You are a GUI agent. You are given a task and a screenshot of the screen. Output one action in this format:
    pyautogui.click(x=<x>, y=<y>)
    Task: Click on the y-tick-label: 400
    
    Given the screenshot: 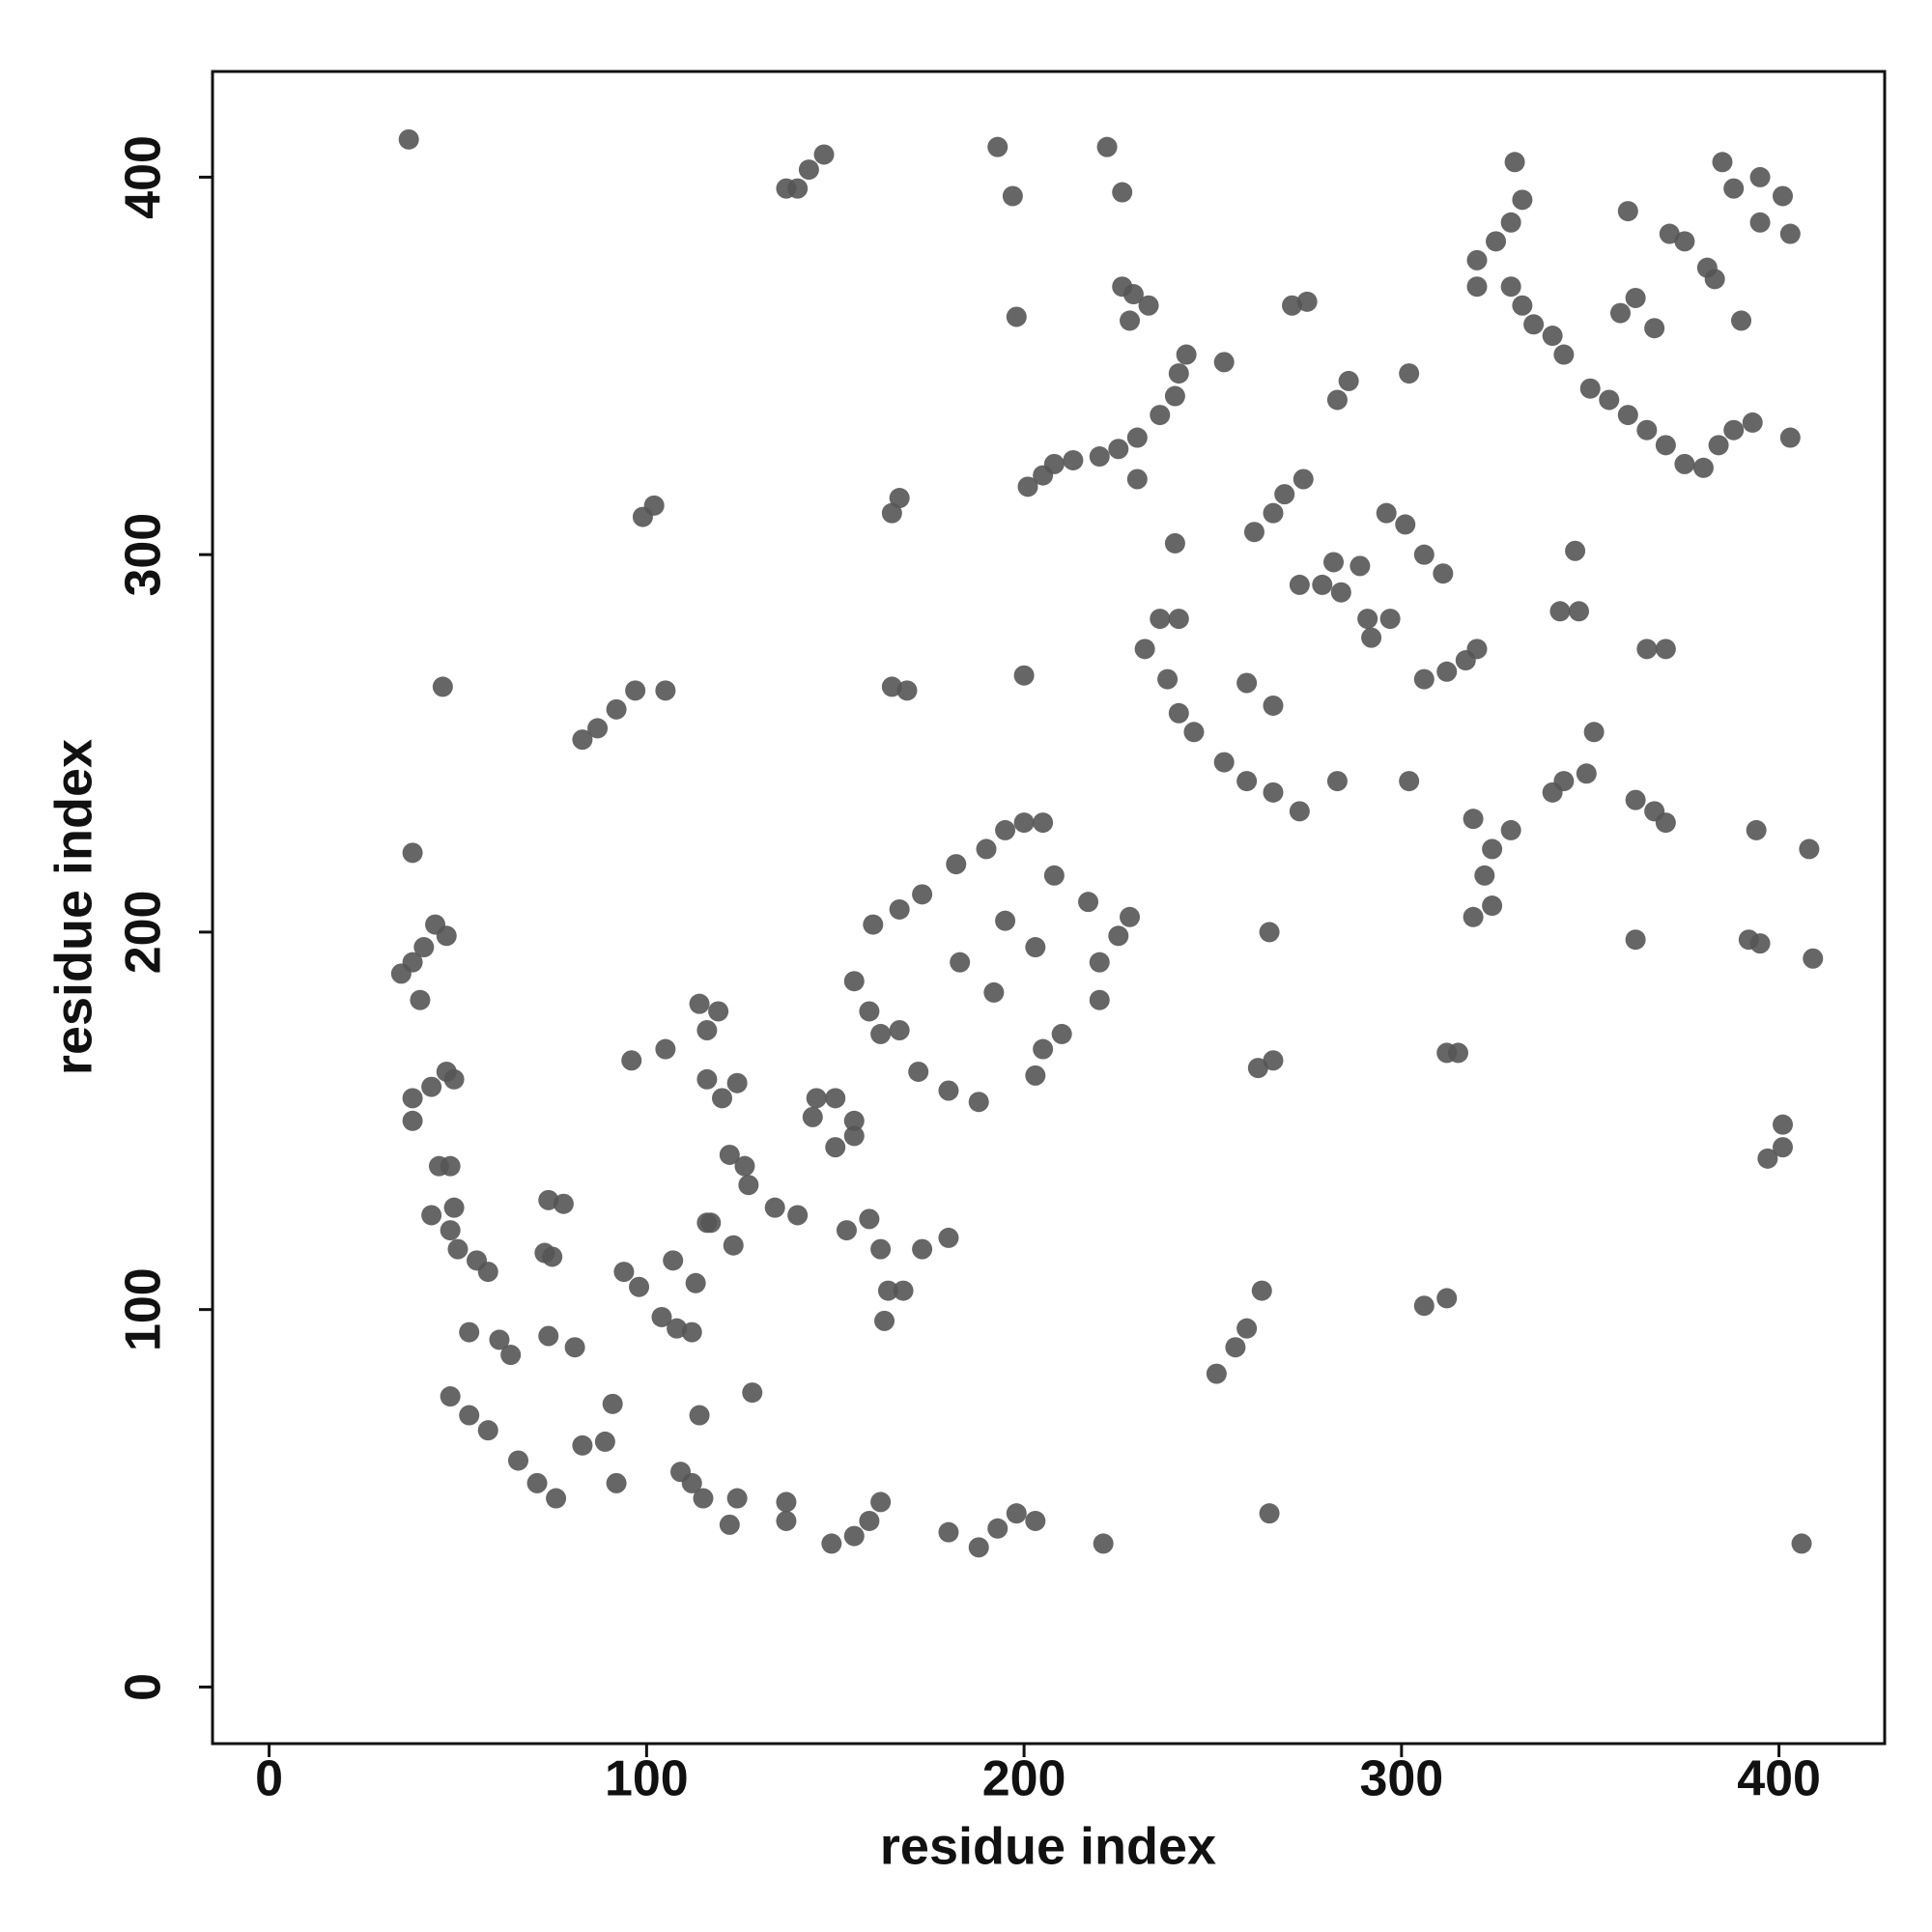 What is the action you would take?
    pyautogui.click(x=144, y=177)
    